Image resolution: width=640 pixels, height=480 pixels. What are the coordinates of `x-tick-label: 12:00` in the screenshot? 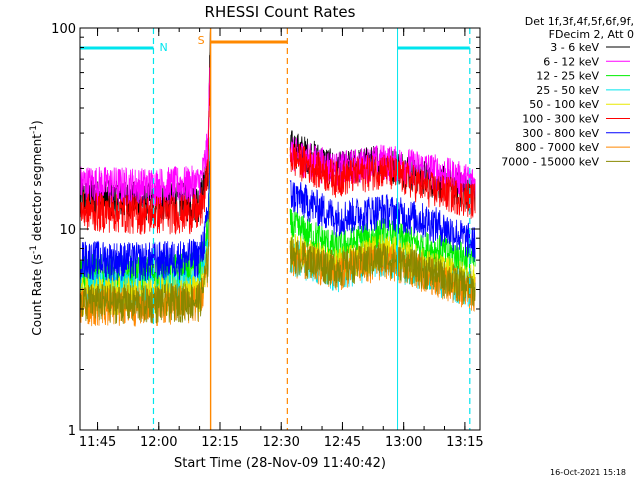 It's located at (158, 442).